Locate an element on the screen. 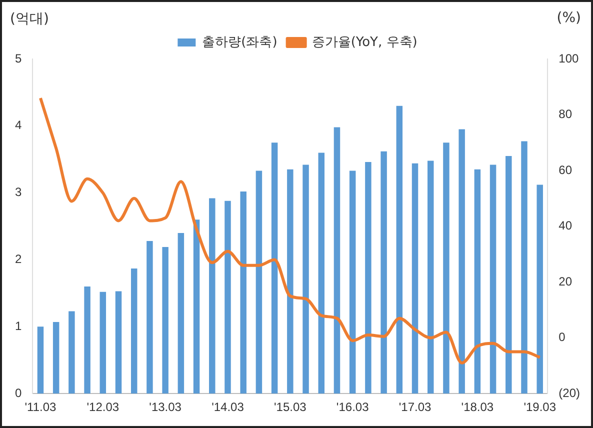 Image resolution: width=593 pixels, height=428 pixels. y-tick-label: 1 is located at coordinates (18, 325).